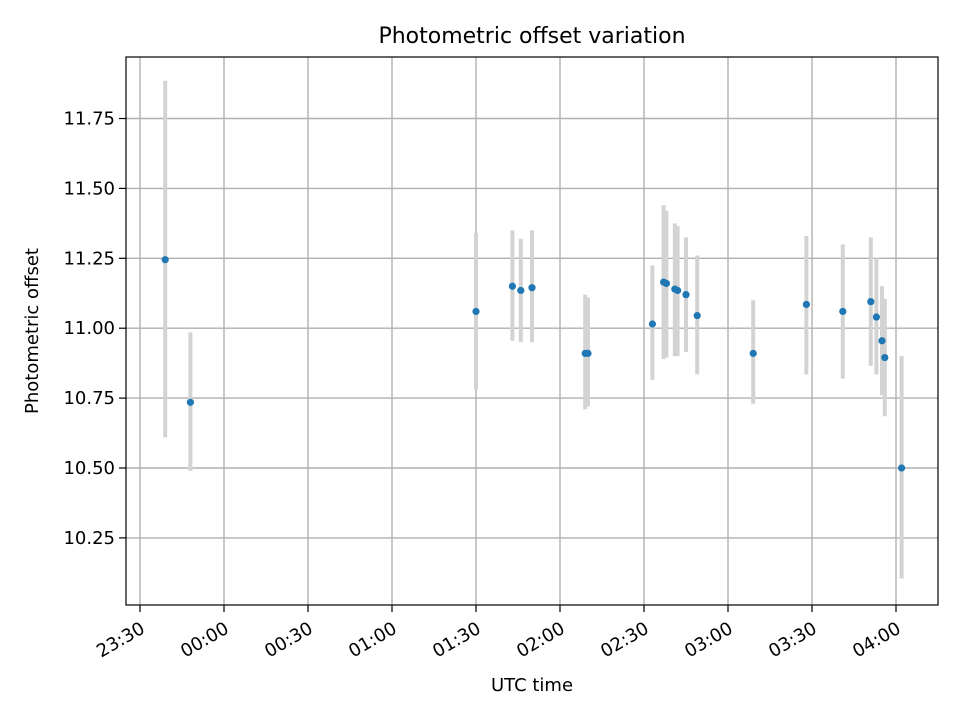  I want to click on chart-title: Photometric offset variation, so click(531, 36).